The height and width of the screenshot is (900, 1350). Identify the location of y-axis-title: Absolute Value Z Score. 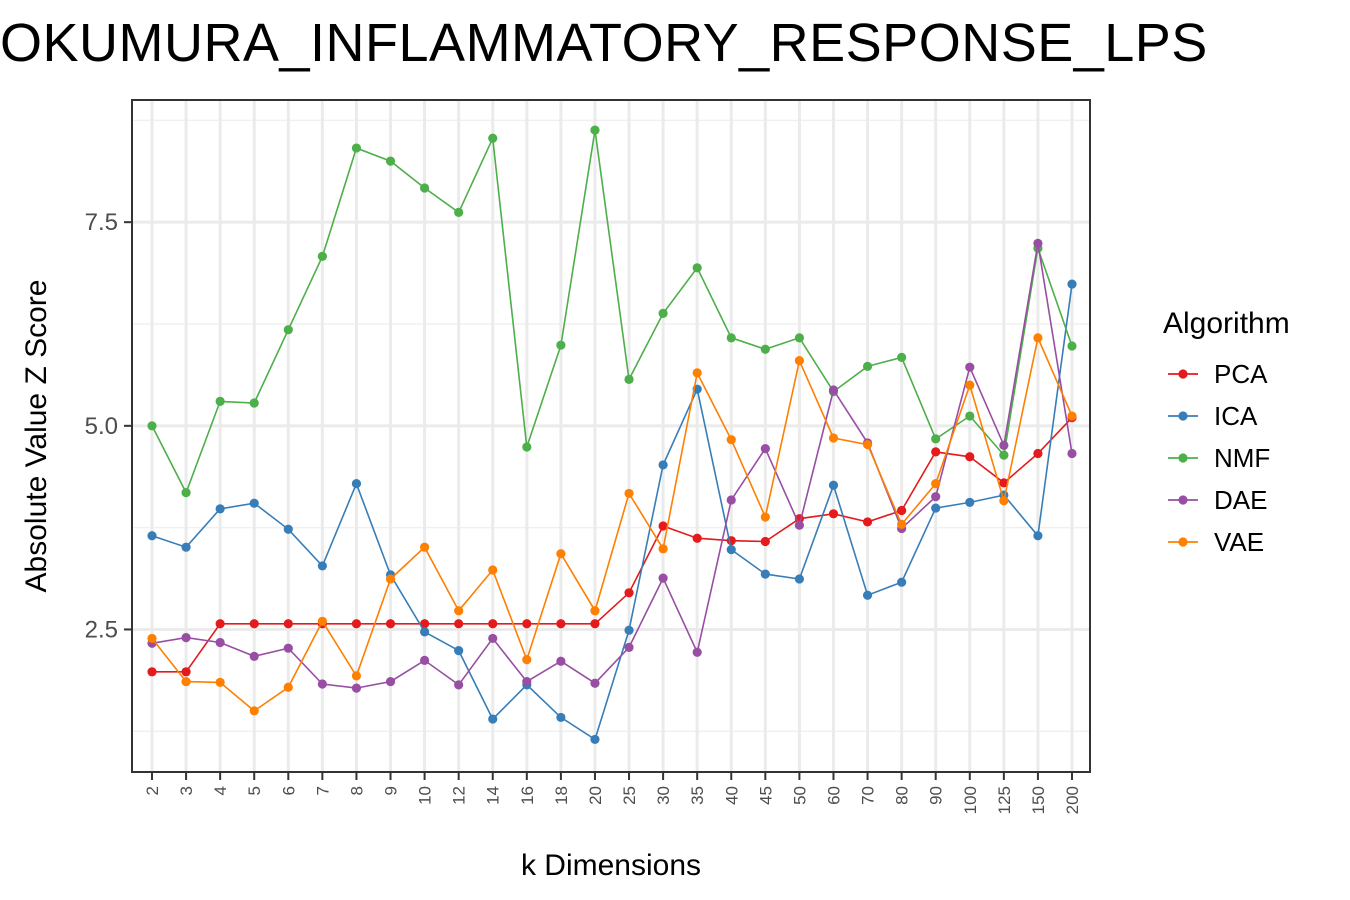
(36, 436).